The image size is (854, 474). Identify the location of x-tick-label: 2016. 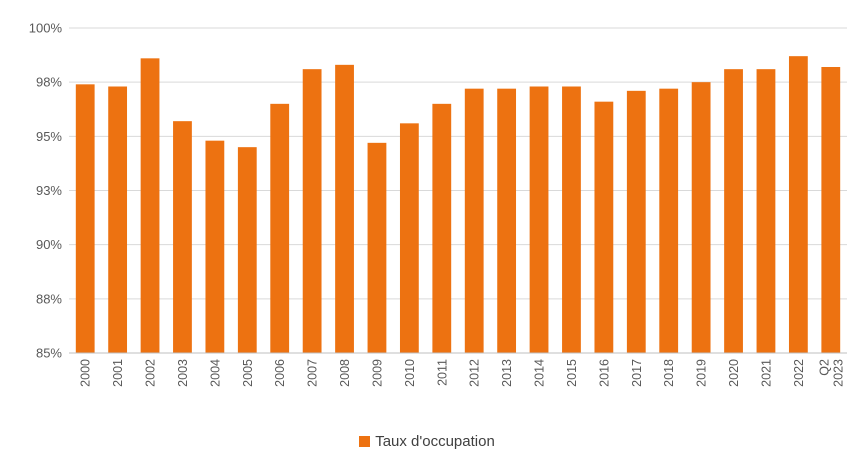
(604, 373).